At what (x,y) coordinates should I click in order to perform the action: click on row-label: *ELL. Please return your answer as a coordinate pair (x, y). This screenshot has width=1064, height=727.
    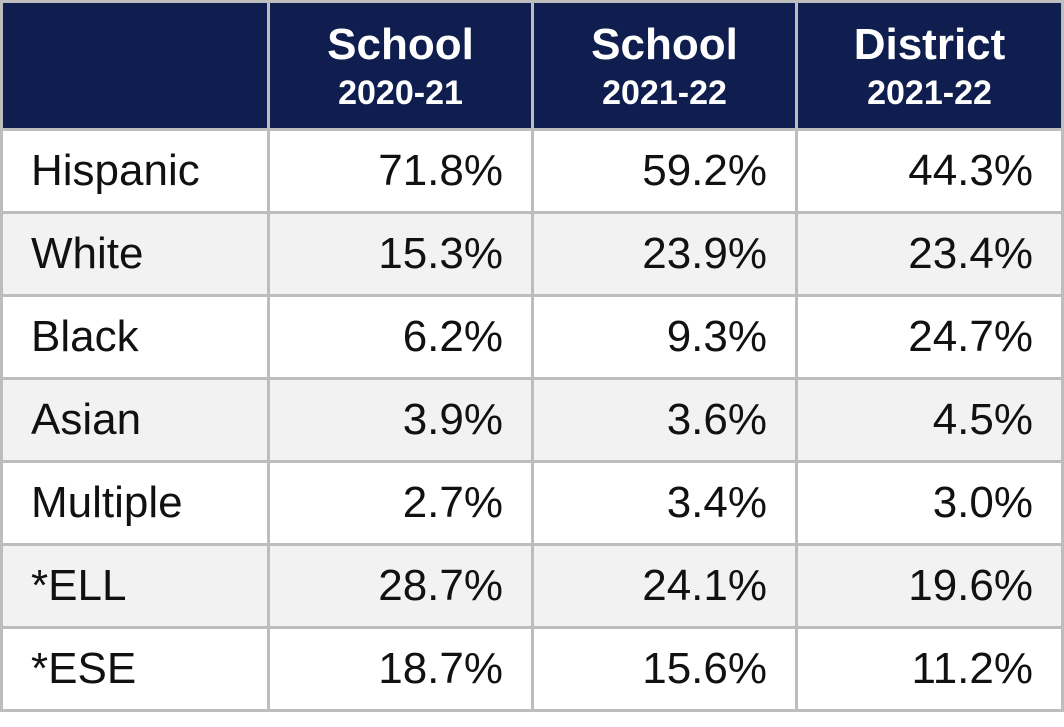
    Looking at the image, I should click on (135, 586).